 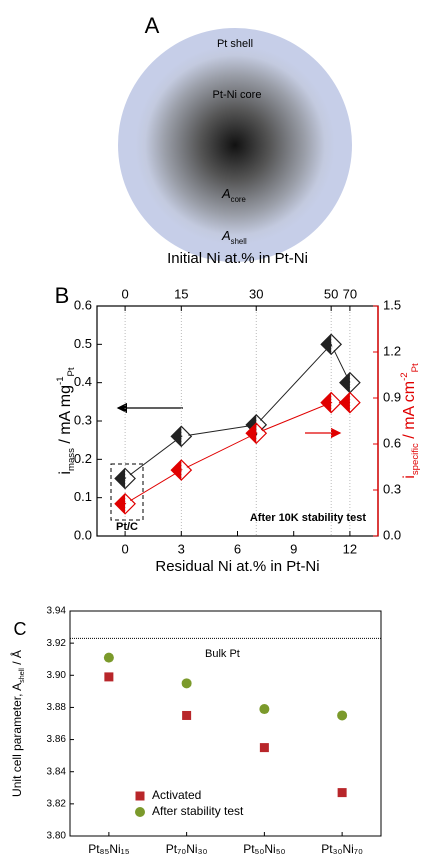 I want to click on y-tick-label: 3.86, so click(x=57, y=739).